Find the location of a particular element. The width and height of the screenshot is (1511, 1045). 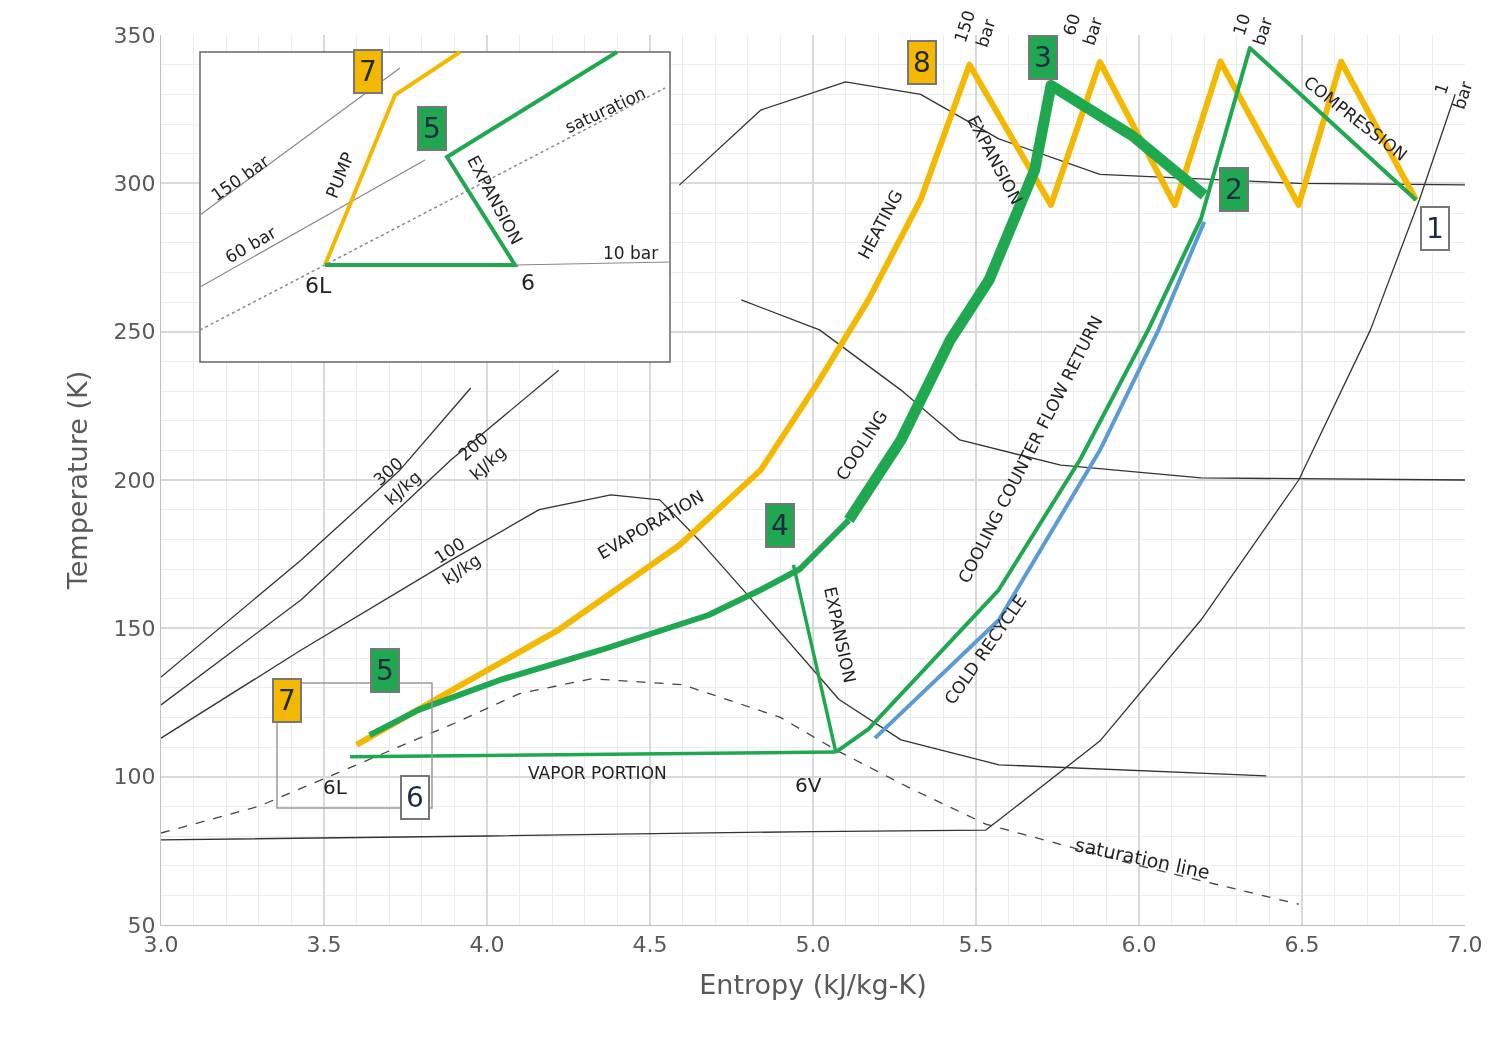

annotation: 8 is located at coordinates (922, 62).